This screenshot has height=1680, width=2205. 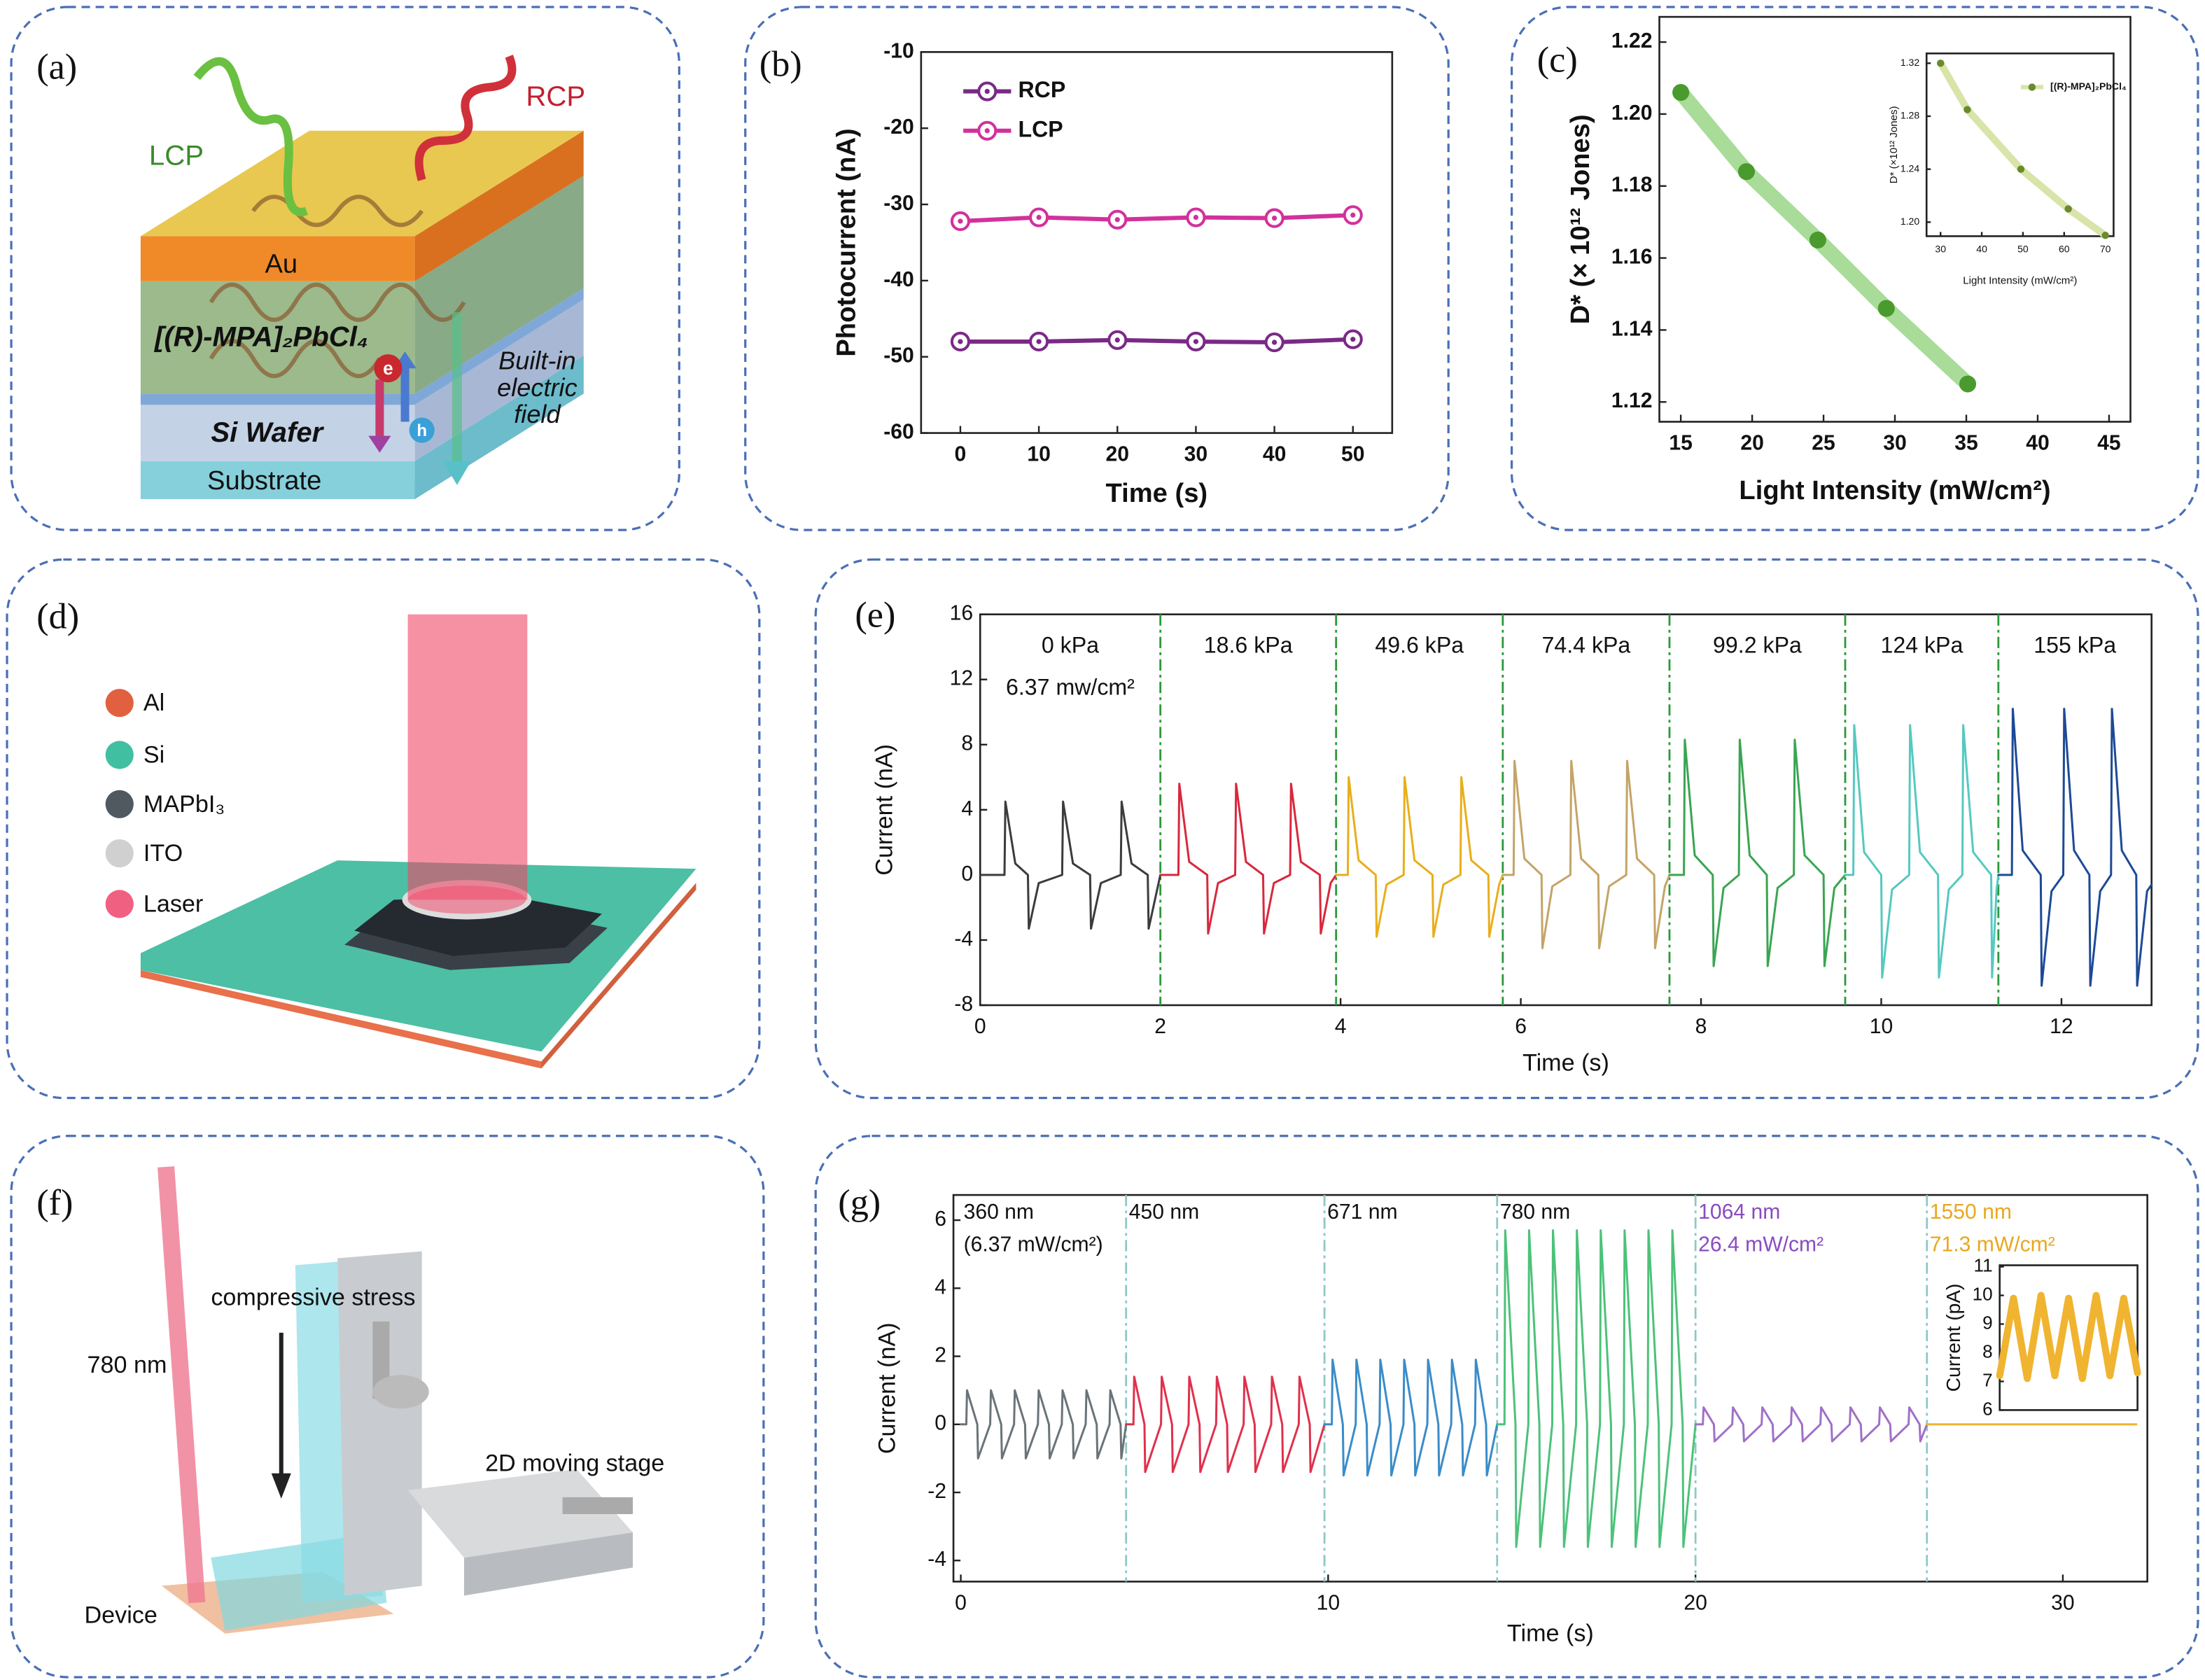 I want to click on y-tick-label: 1.28, so click(x=1910, y=115).